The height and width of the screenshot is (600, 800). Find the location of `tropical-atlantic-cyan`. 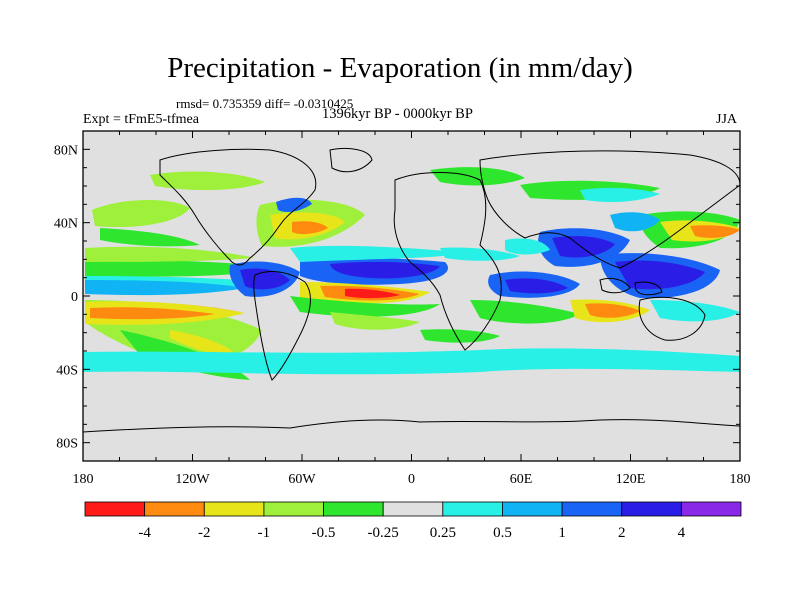

tropical-atlantic-cyan is located at coordinates (375, 253).